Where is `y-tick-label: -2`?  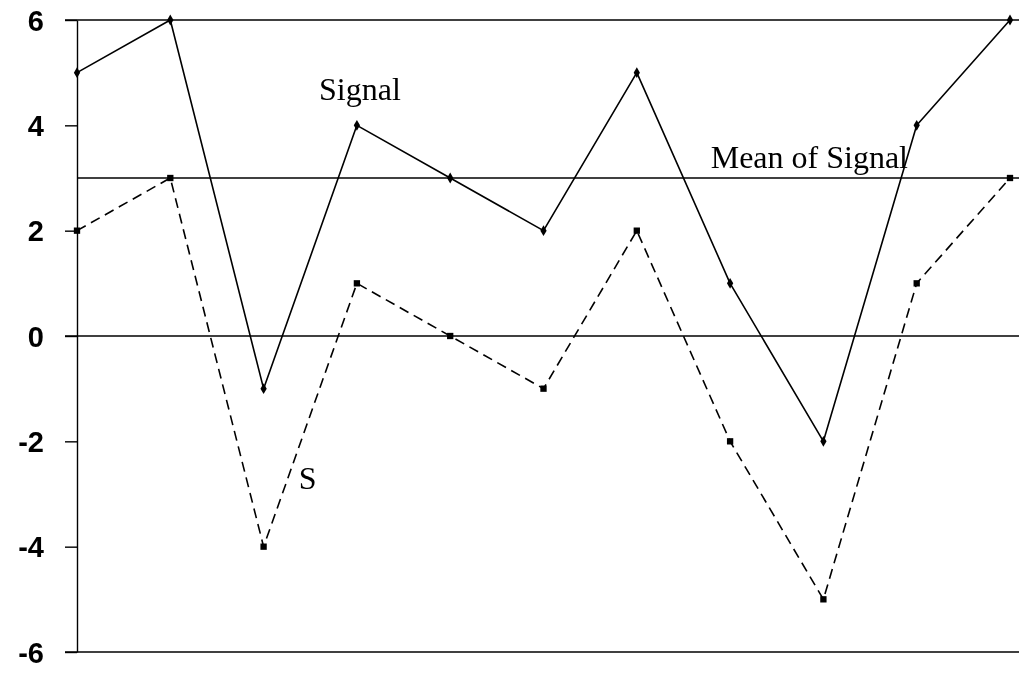 y-tick-label: -2 is located at coordinates (31, 441).